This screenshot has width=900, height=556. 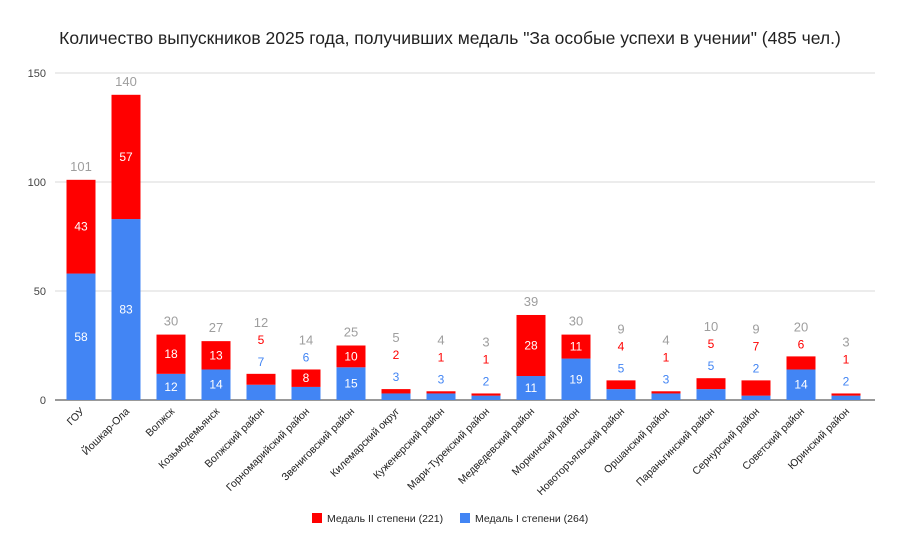 What do you see at coordinates (351, 332) in the screenshot?
I see `total-label: 25` at bounding box center [351, 332].